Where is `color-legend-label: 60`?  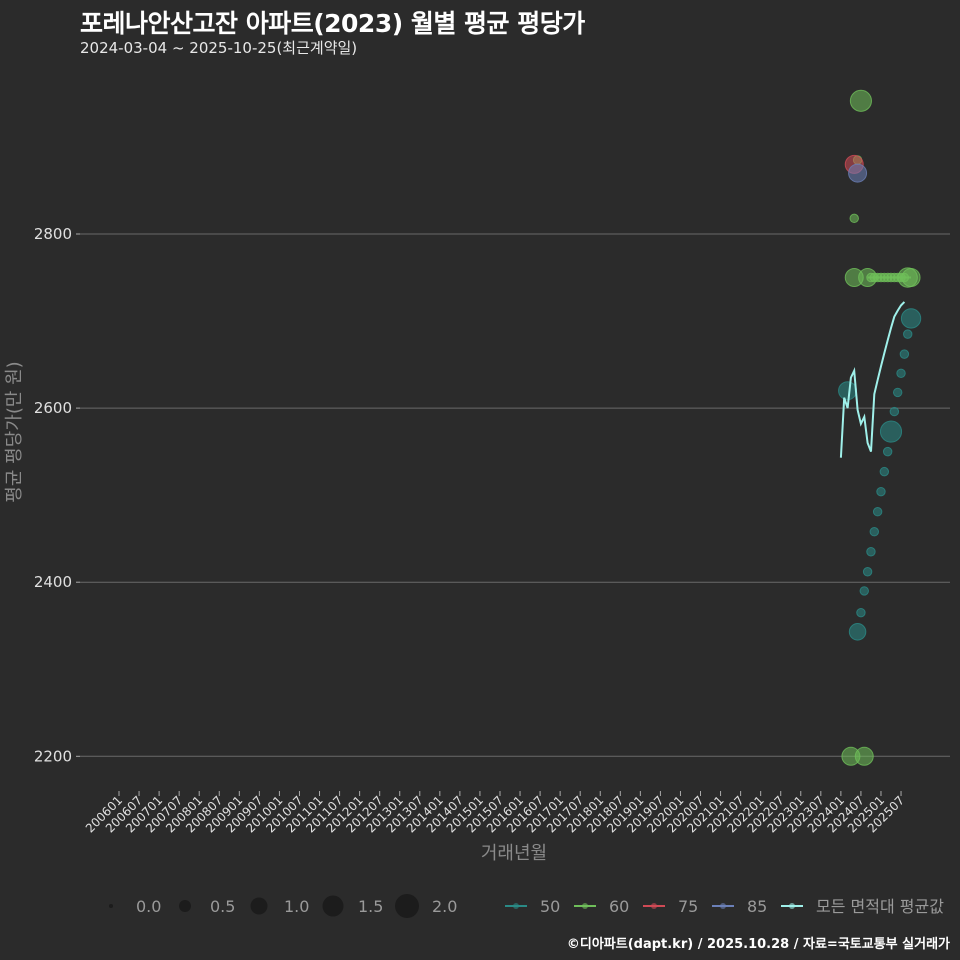
color-legend-label: 60 is located at coordinates (619, 906).